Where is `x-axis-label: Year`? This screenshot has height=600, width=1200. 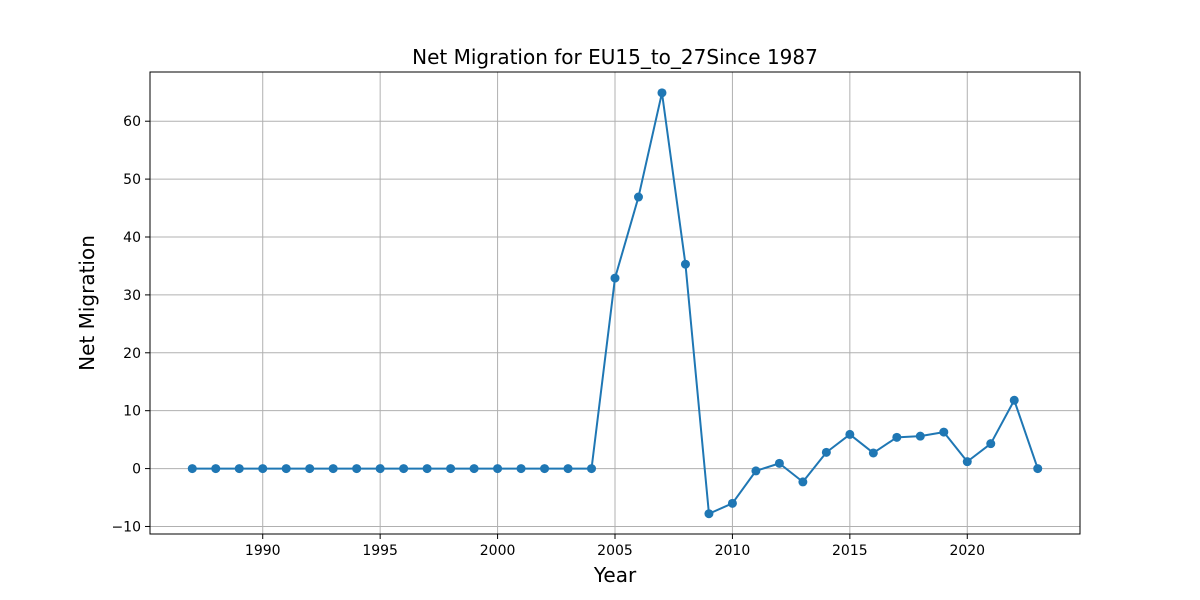 x-axis-label: Year is located at coordinates (615, 575).